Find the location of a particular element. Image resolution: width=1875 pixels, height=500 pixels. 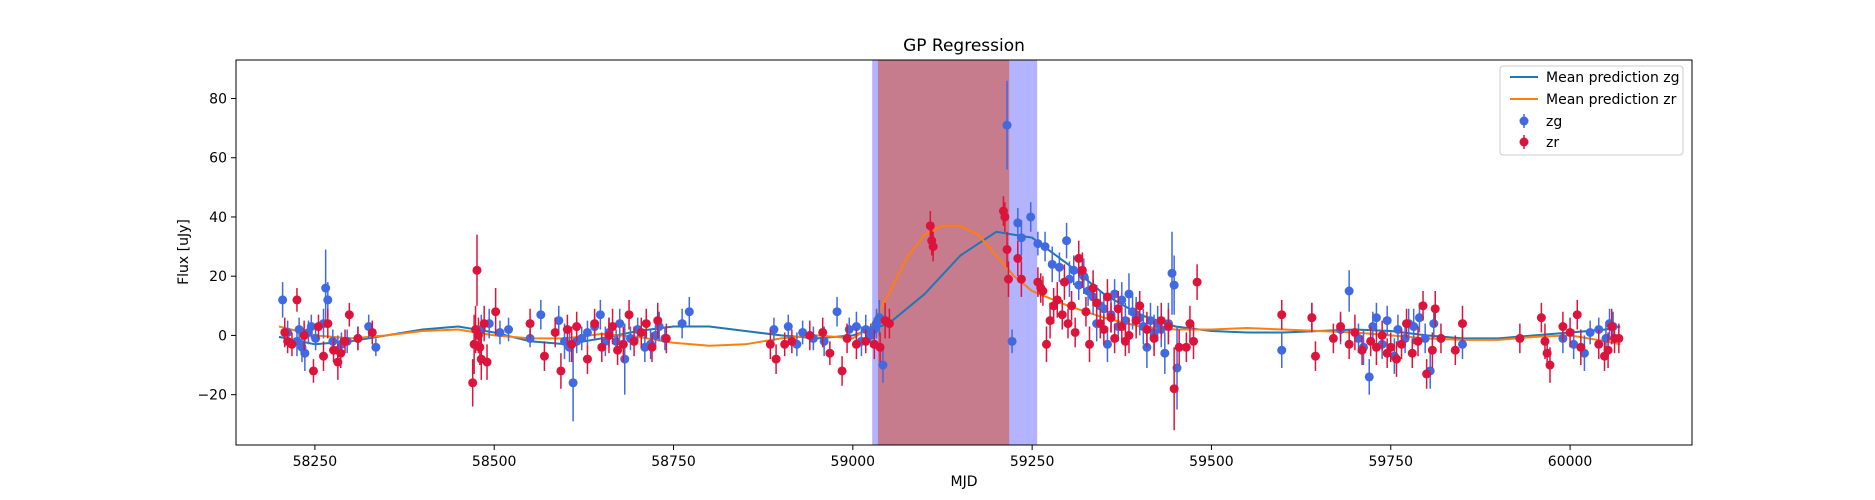

chart-title: GP Regression is located at coordinates (964, 46).